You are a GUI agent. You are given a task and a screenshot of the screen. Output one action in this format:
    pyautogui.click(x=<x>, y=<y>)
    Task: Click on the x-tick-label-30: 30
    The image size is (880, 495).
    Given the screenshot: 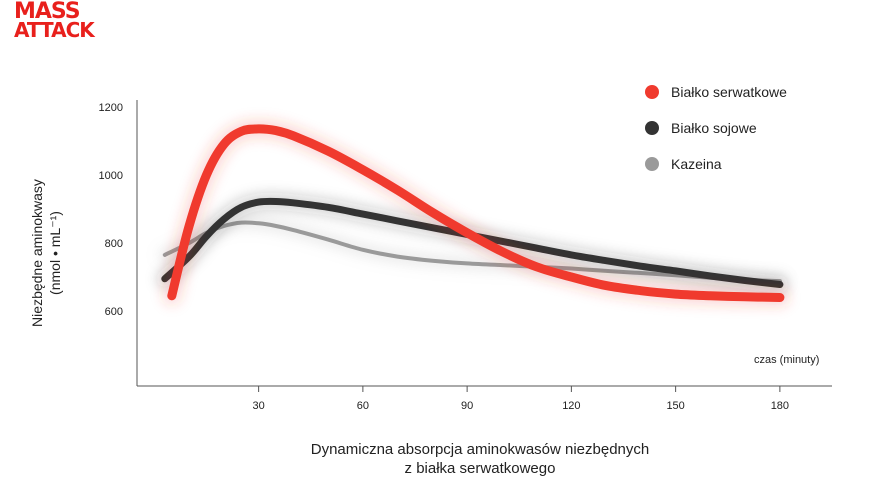 What is the action you would take?
    pyautogui.click(x=259, y=406)
    